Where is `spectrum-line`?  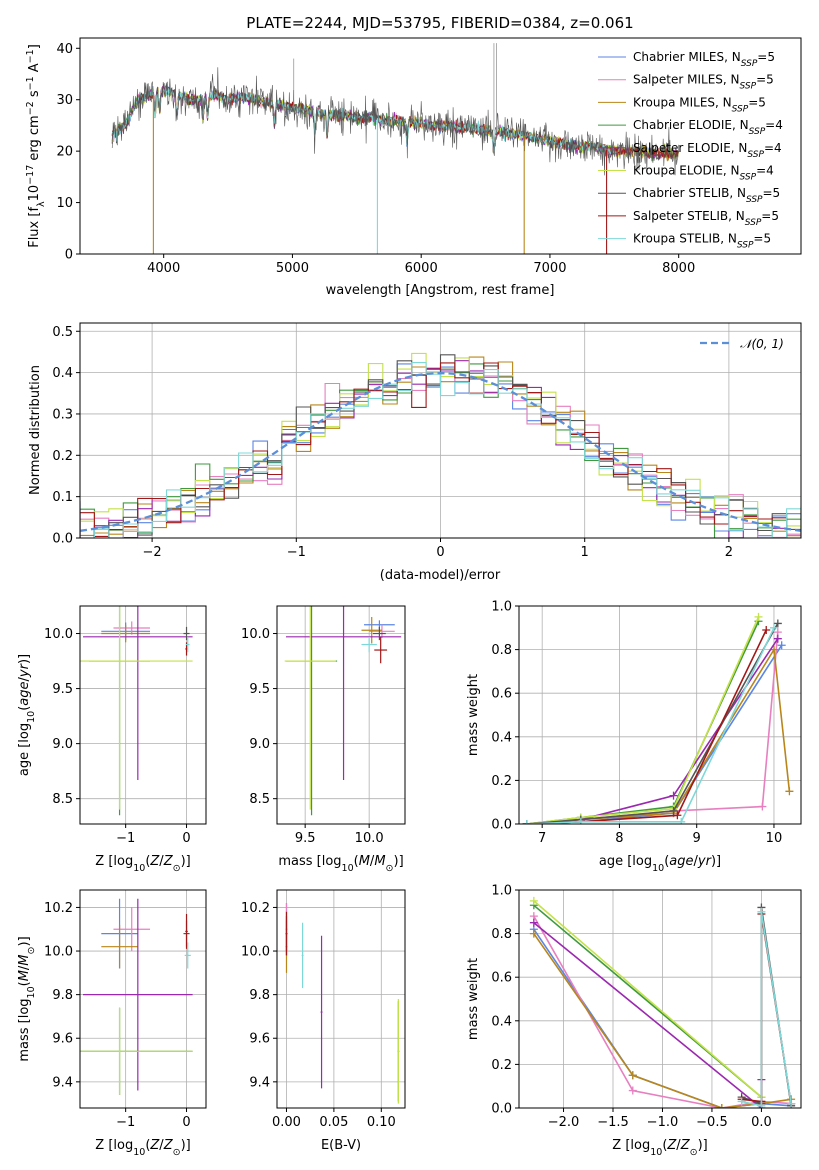
spectrum-line is located at coordinates (395, 121).